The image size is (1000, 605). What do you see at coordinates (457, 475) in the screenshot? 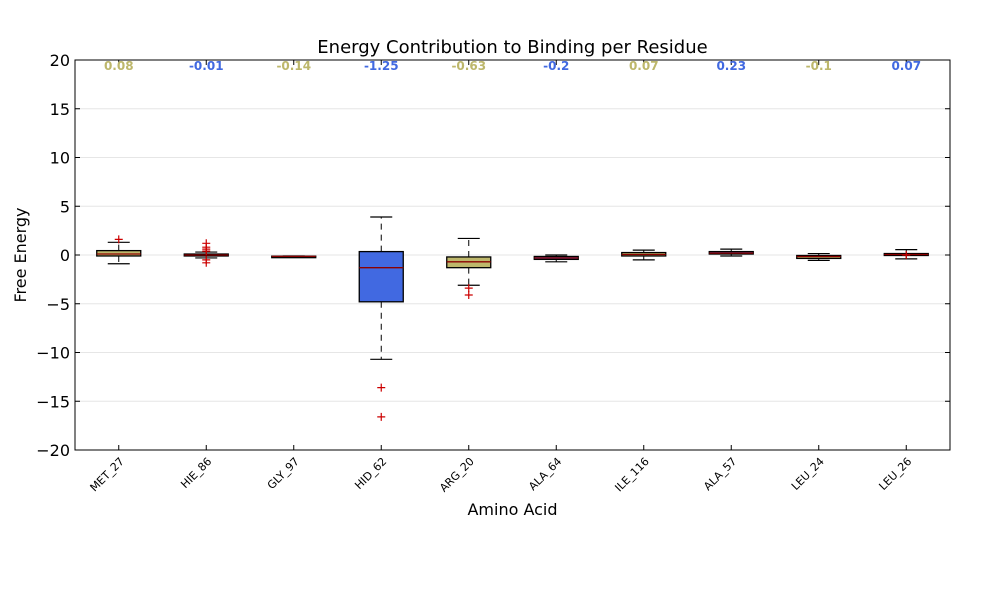
I see `x-tick-label: ARG_20` at bounding box center [457, 475].